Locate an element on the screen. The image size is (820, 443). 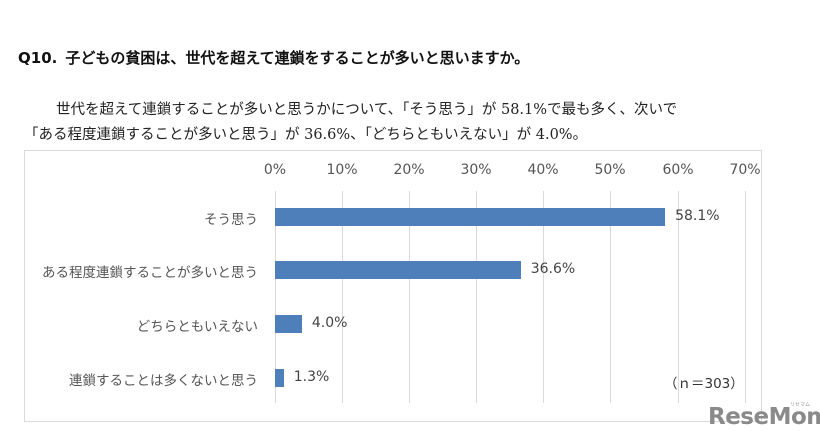
x-tick-label: 50% is located at coordinates (610, 170).